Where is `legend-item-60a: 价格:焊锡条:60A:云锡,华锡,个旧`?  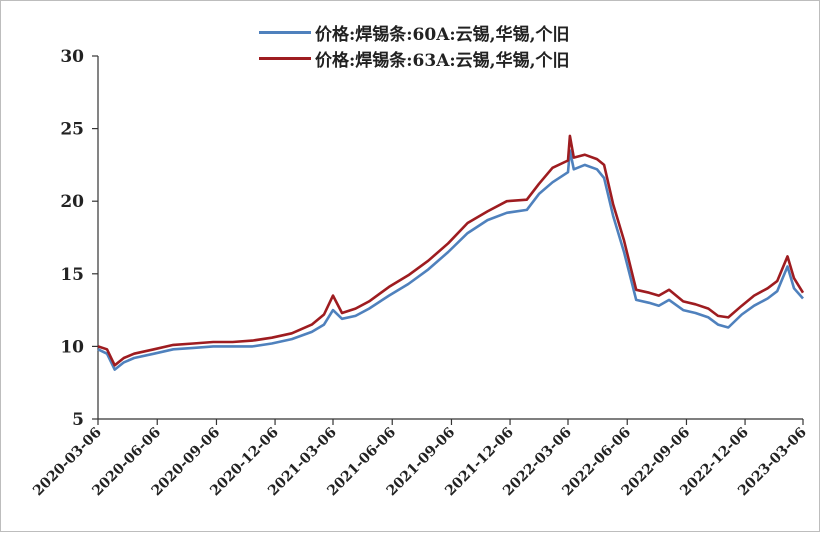
legend-item-60a: 价格:焊锡条:60A:云锡,华锡,个旧 is located at coordinates (414, 32).